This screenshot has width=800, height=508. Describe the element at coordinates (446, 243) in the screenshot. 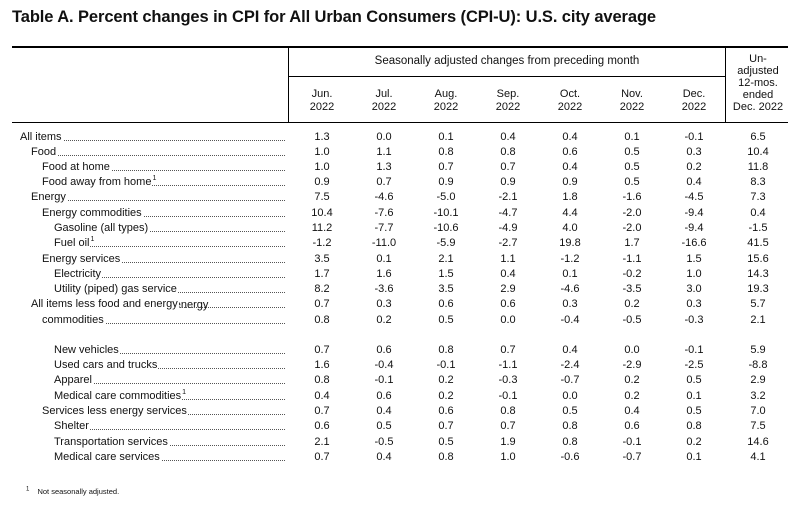

I see `monthly-value: -5.9` at that location.